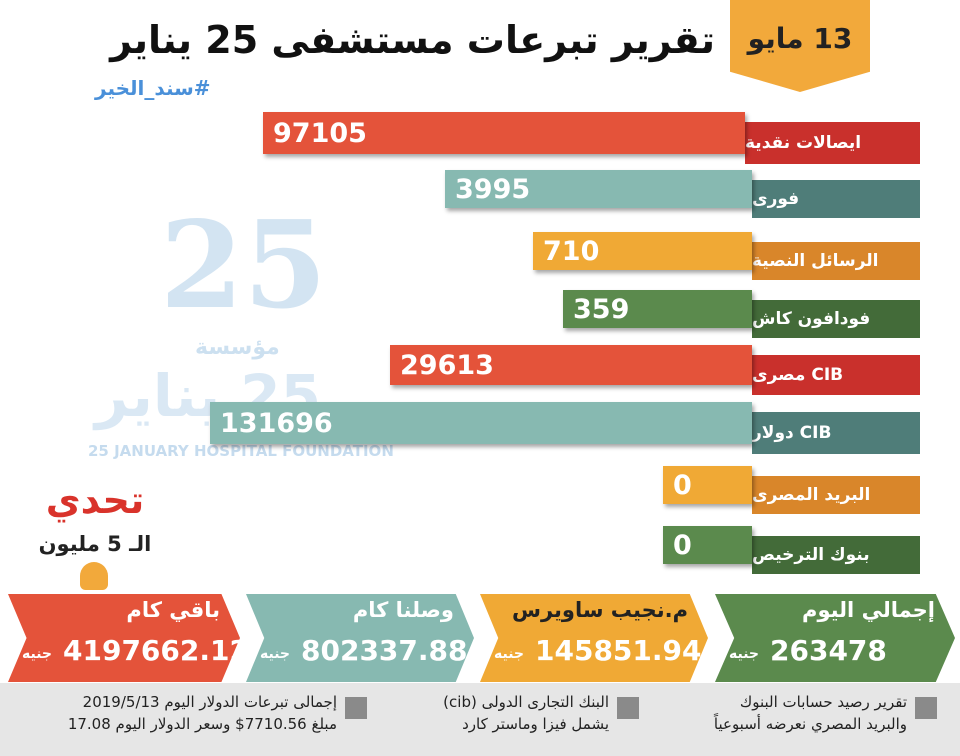  Describe the element at coordinates (481, 423) in the screenshot. I see `bar-value-box: 131696` at that location.